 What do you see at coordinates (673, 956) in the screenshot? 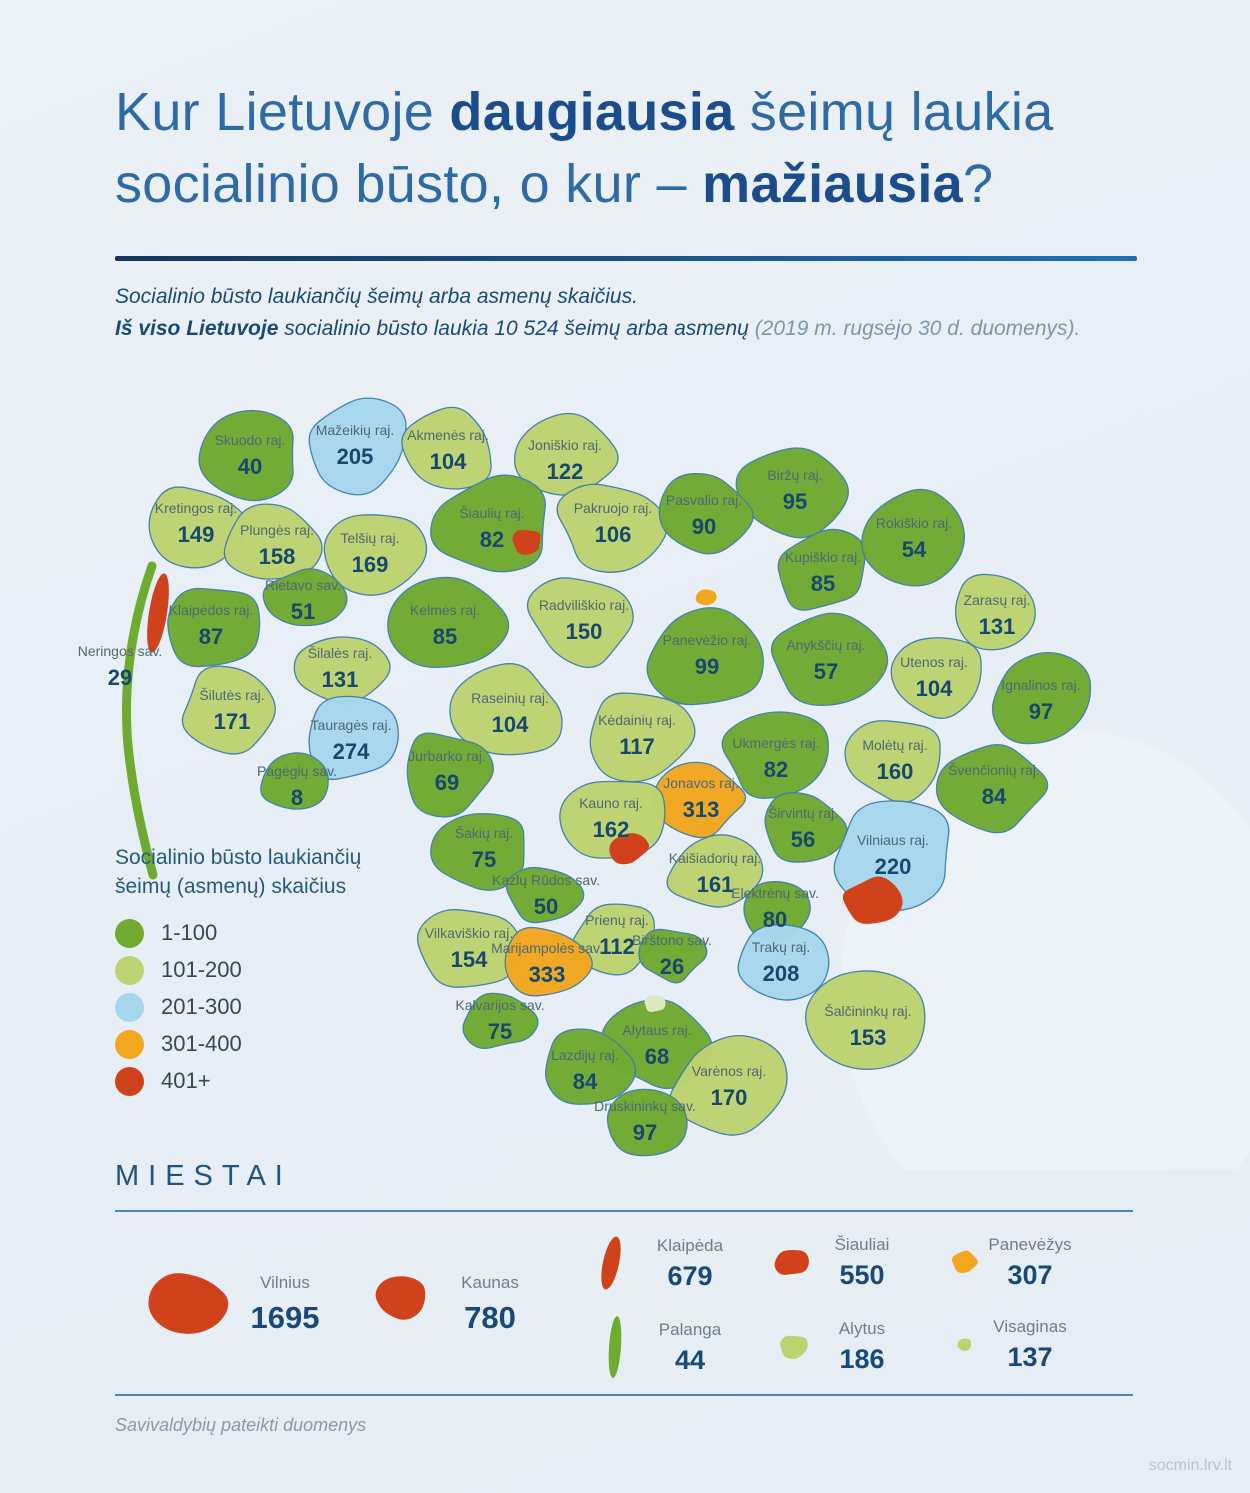
I see `map-region-birštono-sav` at bounding box center [673, 956].